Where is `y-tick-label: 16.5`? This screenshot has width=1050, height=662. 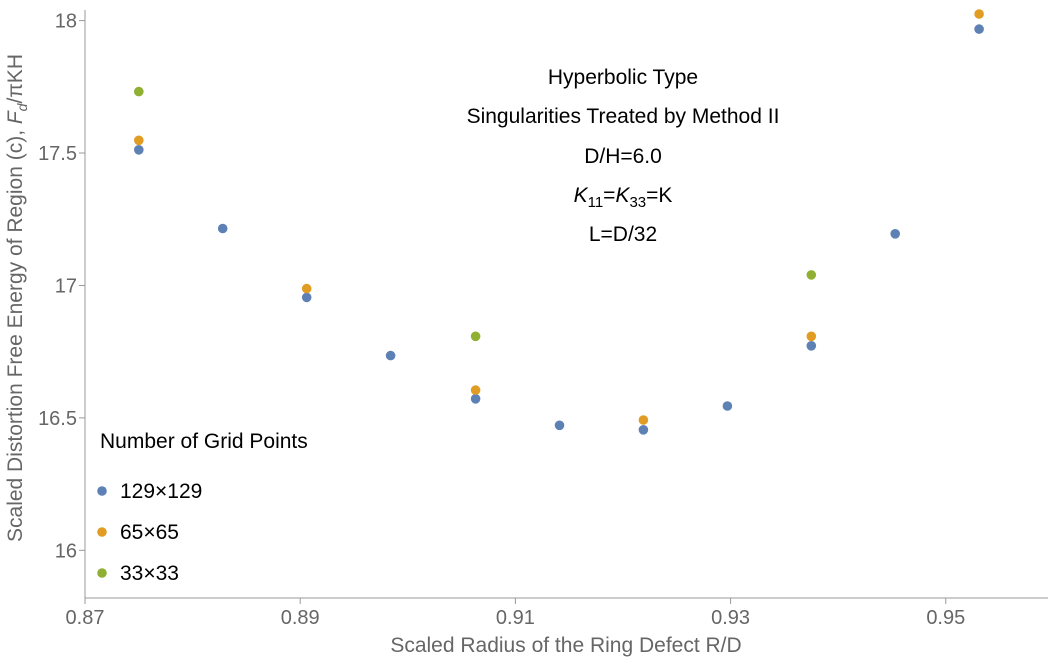
y-tick-label: 16.5 is located at coordinates (57, 419).